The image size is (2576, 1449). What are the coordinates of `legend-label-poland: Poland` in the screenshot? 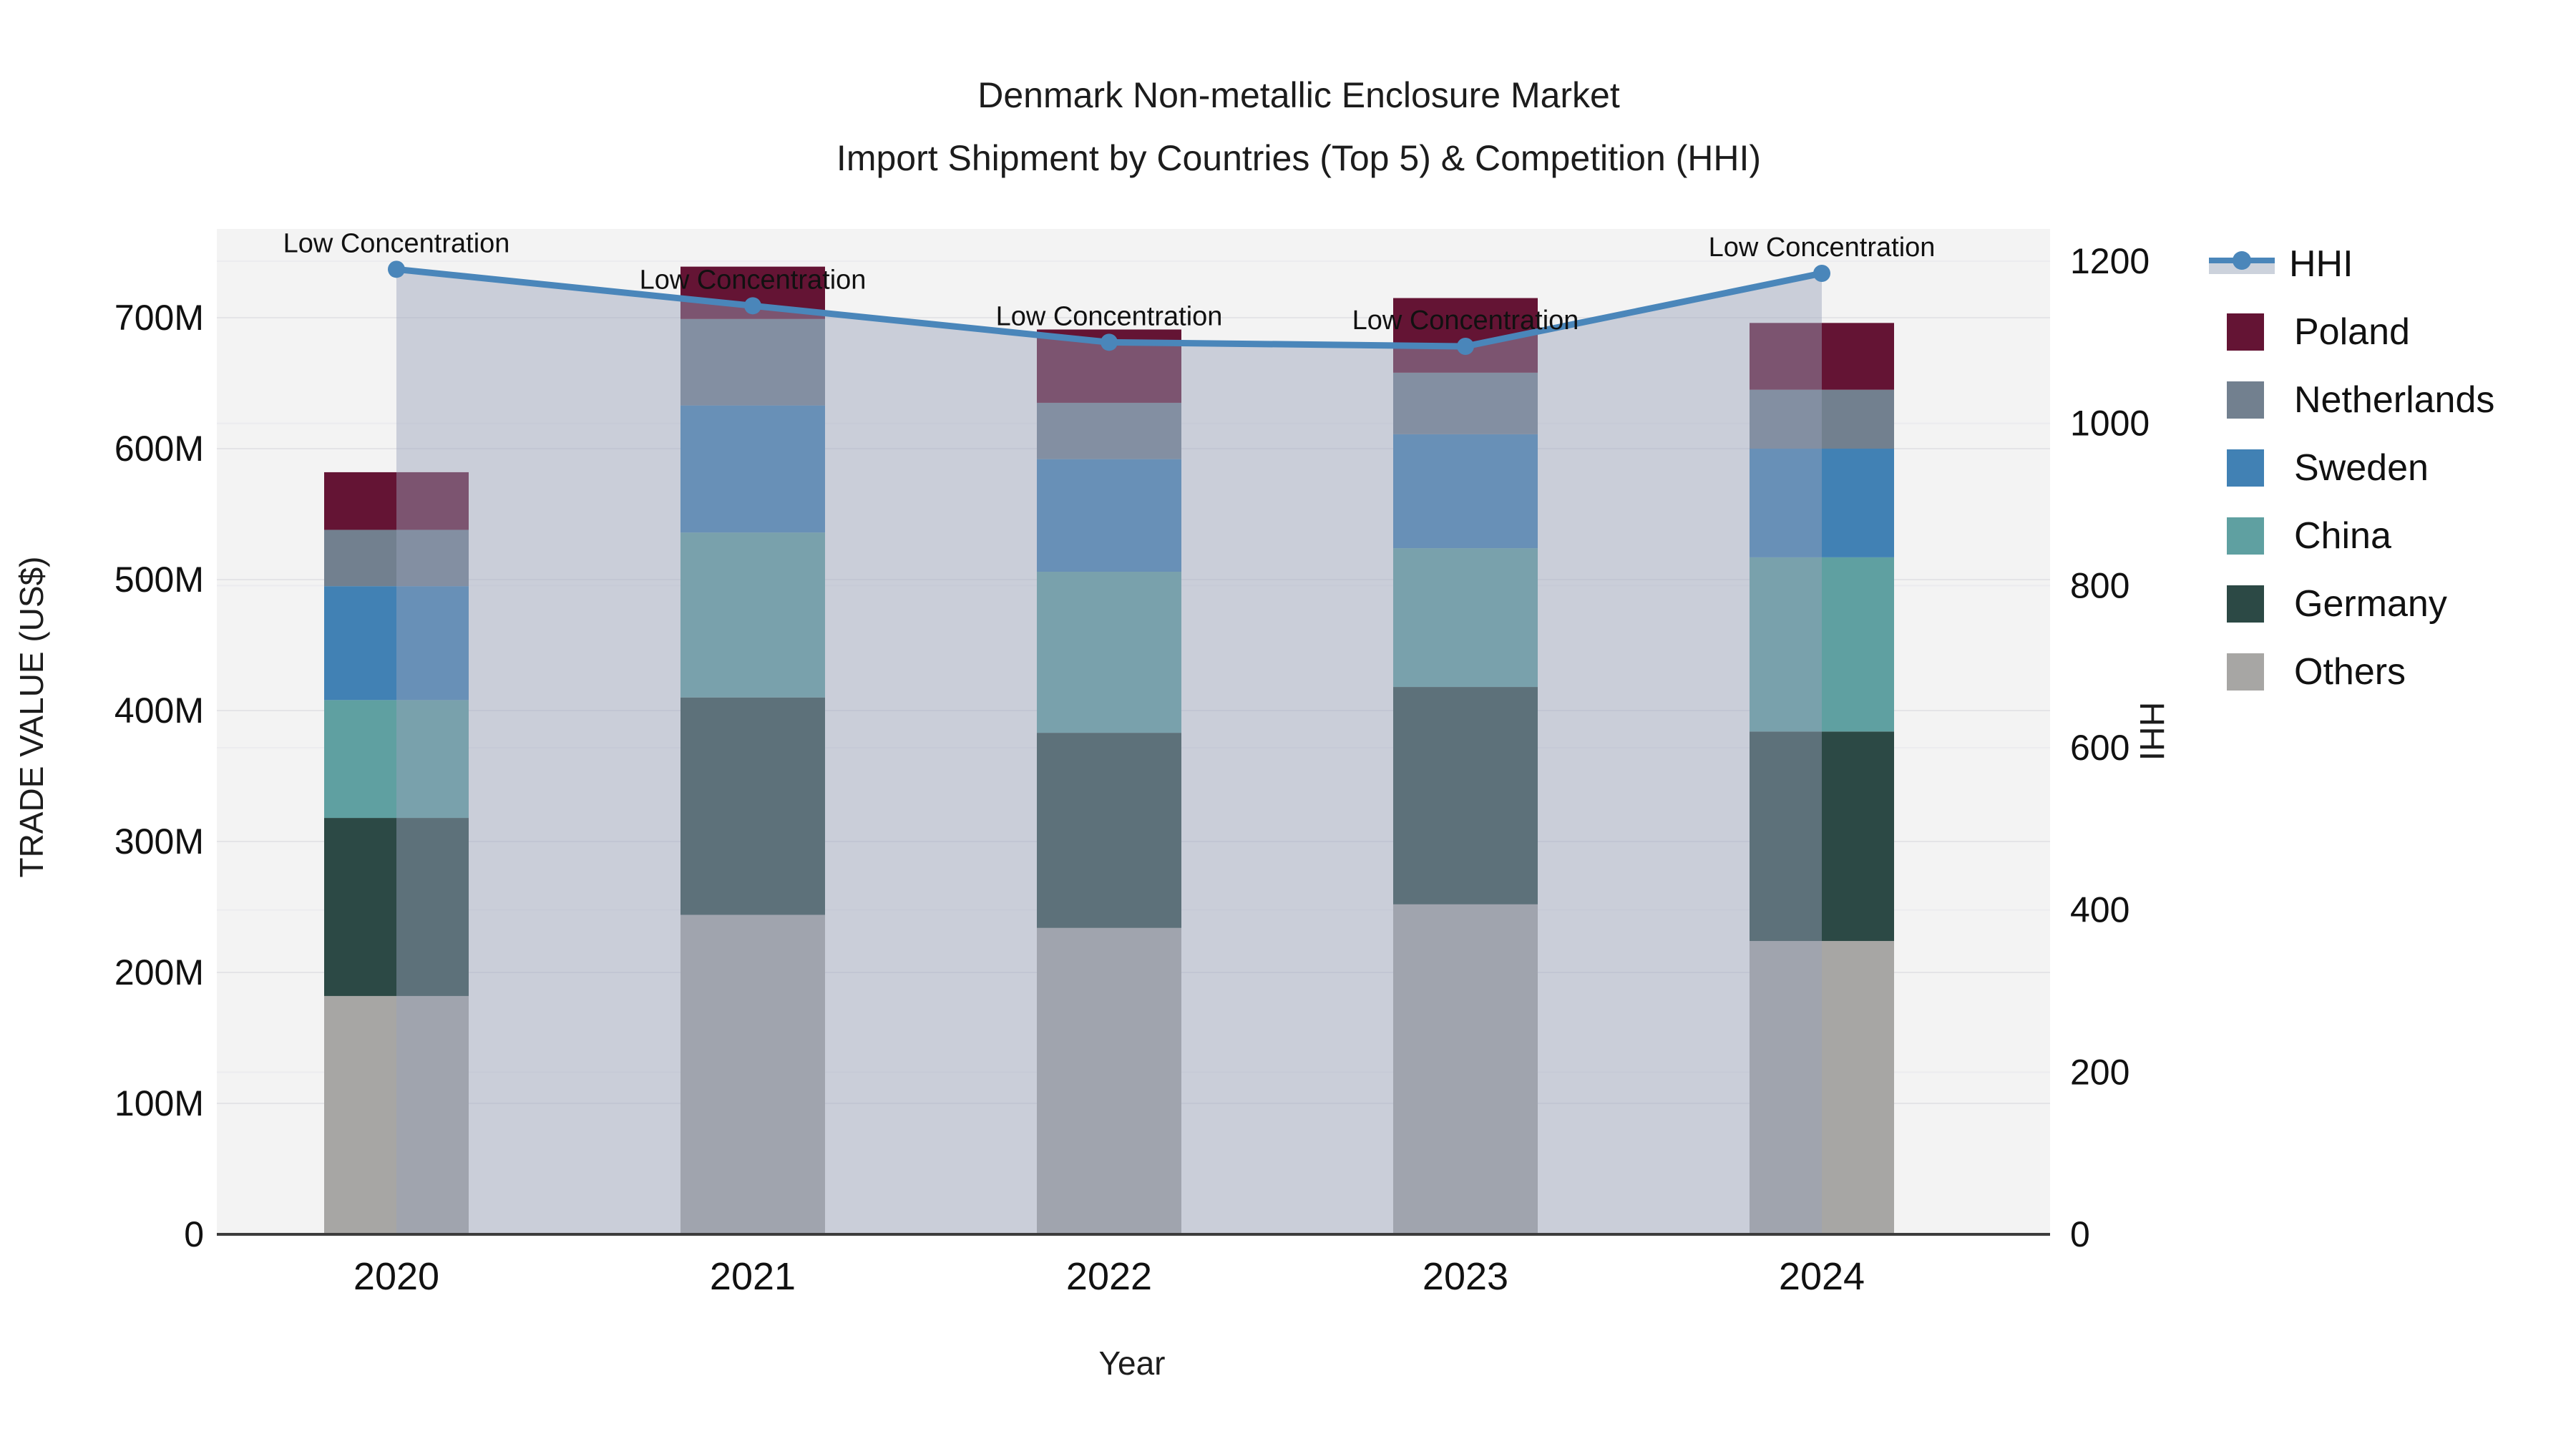 It's located at (2352, 332).